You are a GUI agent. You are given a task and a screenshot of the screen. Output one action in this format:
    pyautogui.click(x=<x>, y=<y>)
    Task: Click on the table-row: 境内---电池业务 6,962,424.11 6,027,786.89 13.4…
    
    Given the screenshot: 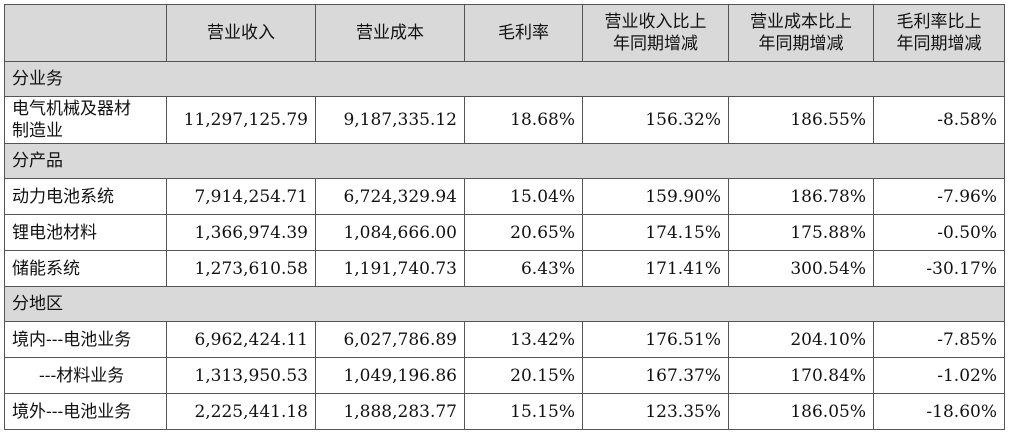 What is the action you would take?
    pyautogui.click(x=504, y=339)
    